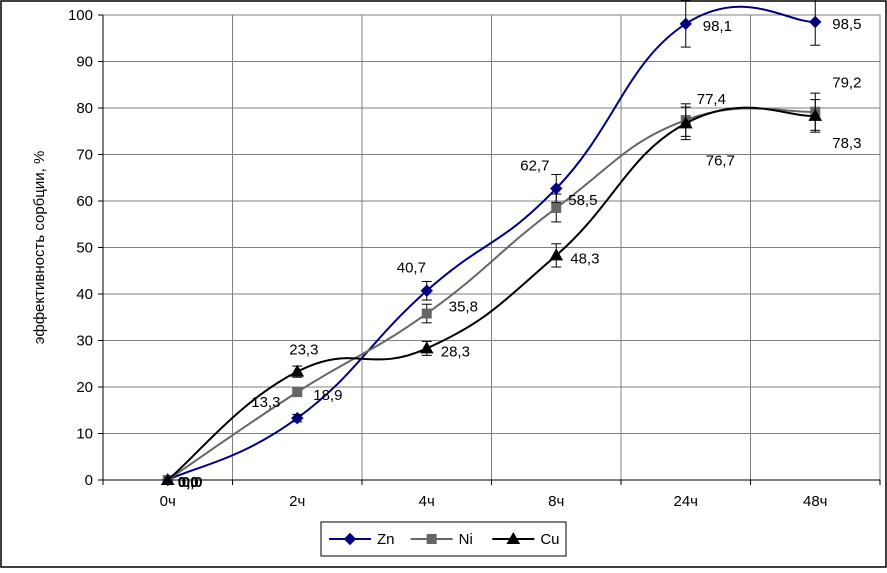  What do you see at coordinates (84, 341) in the screenshot?
I see `y-tick-label: 30` at bounding box center [84, 341].